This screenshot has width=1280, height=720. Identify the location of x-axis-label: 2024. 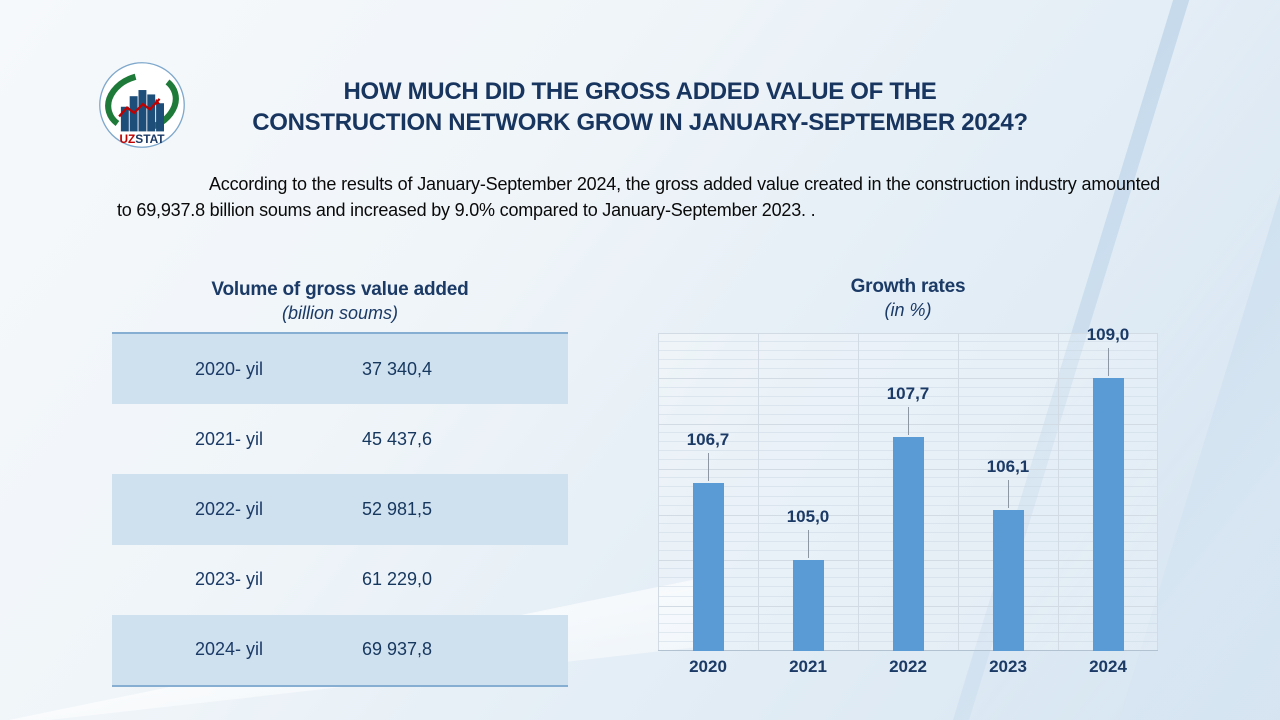
(1108, 666).